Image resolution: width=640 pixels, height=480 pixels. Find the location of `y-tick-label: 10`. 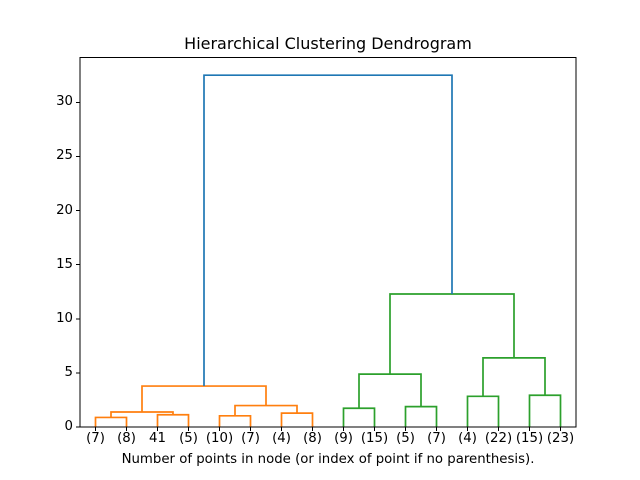

y-tick-label: 10 is located at coordinates (64, 318).